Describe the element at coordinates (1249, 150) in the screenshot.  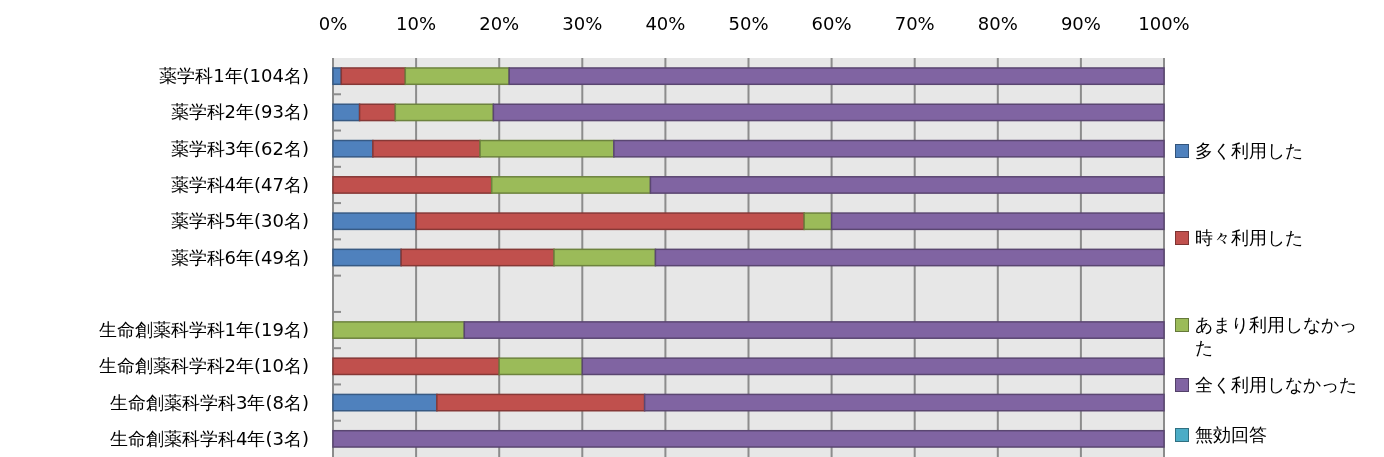
I see `legend-label: 多く利用した` at that location.